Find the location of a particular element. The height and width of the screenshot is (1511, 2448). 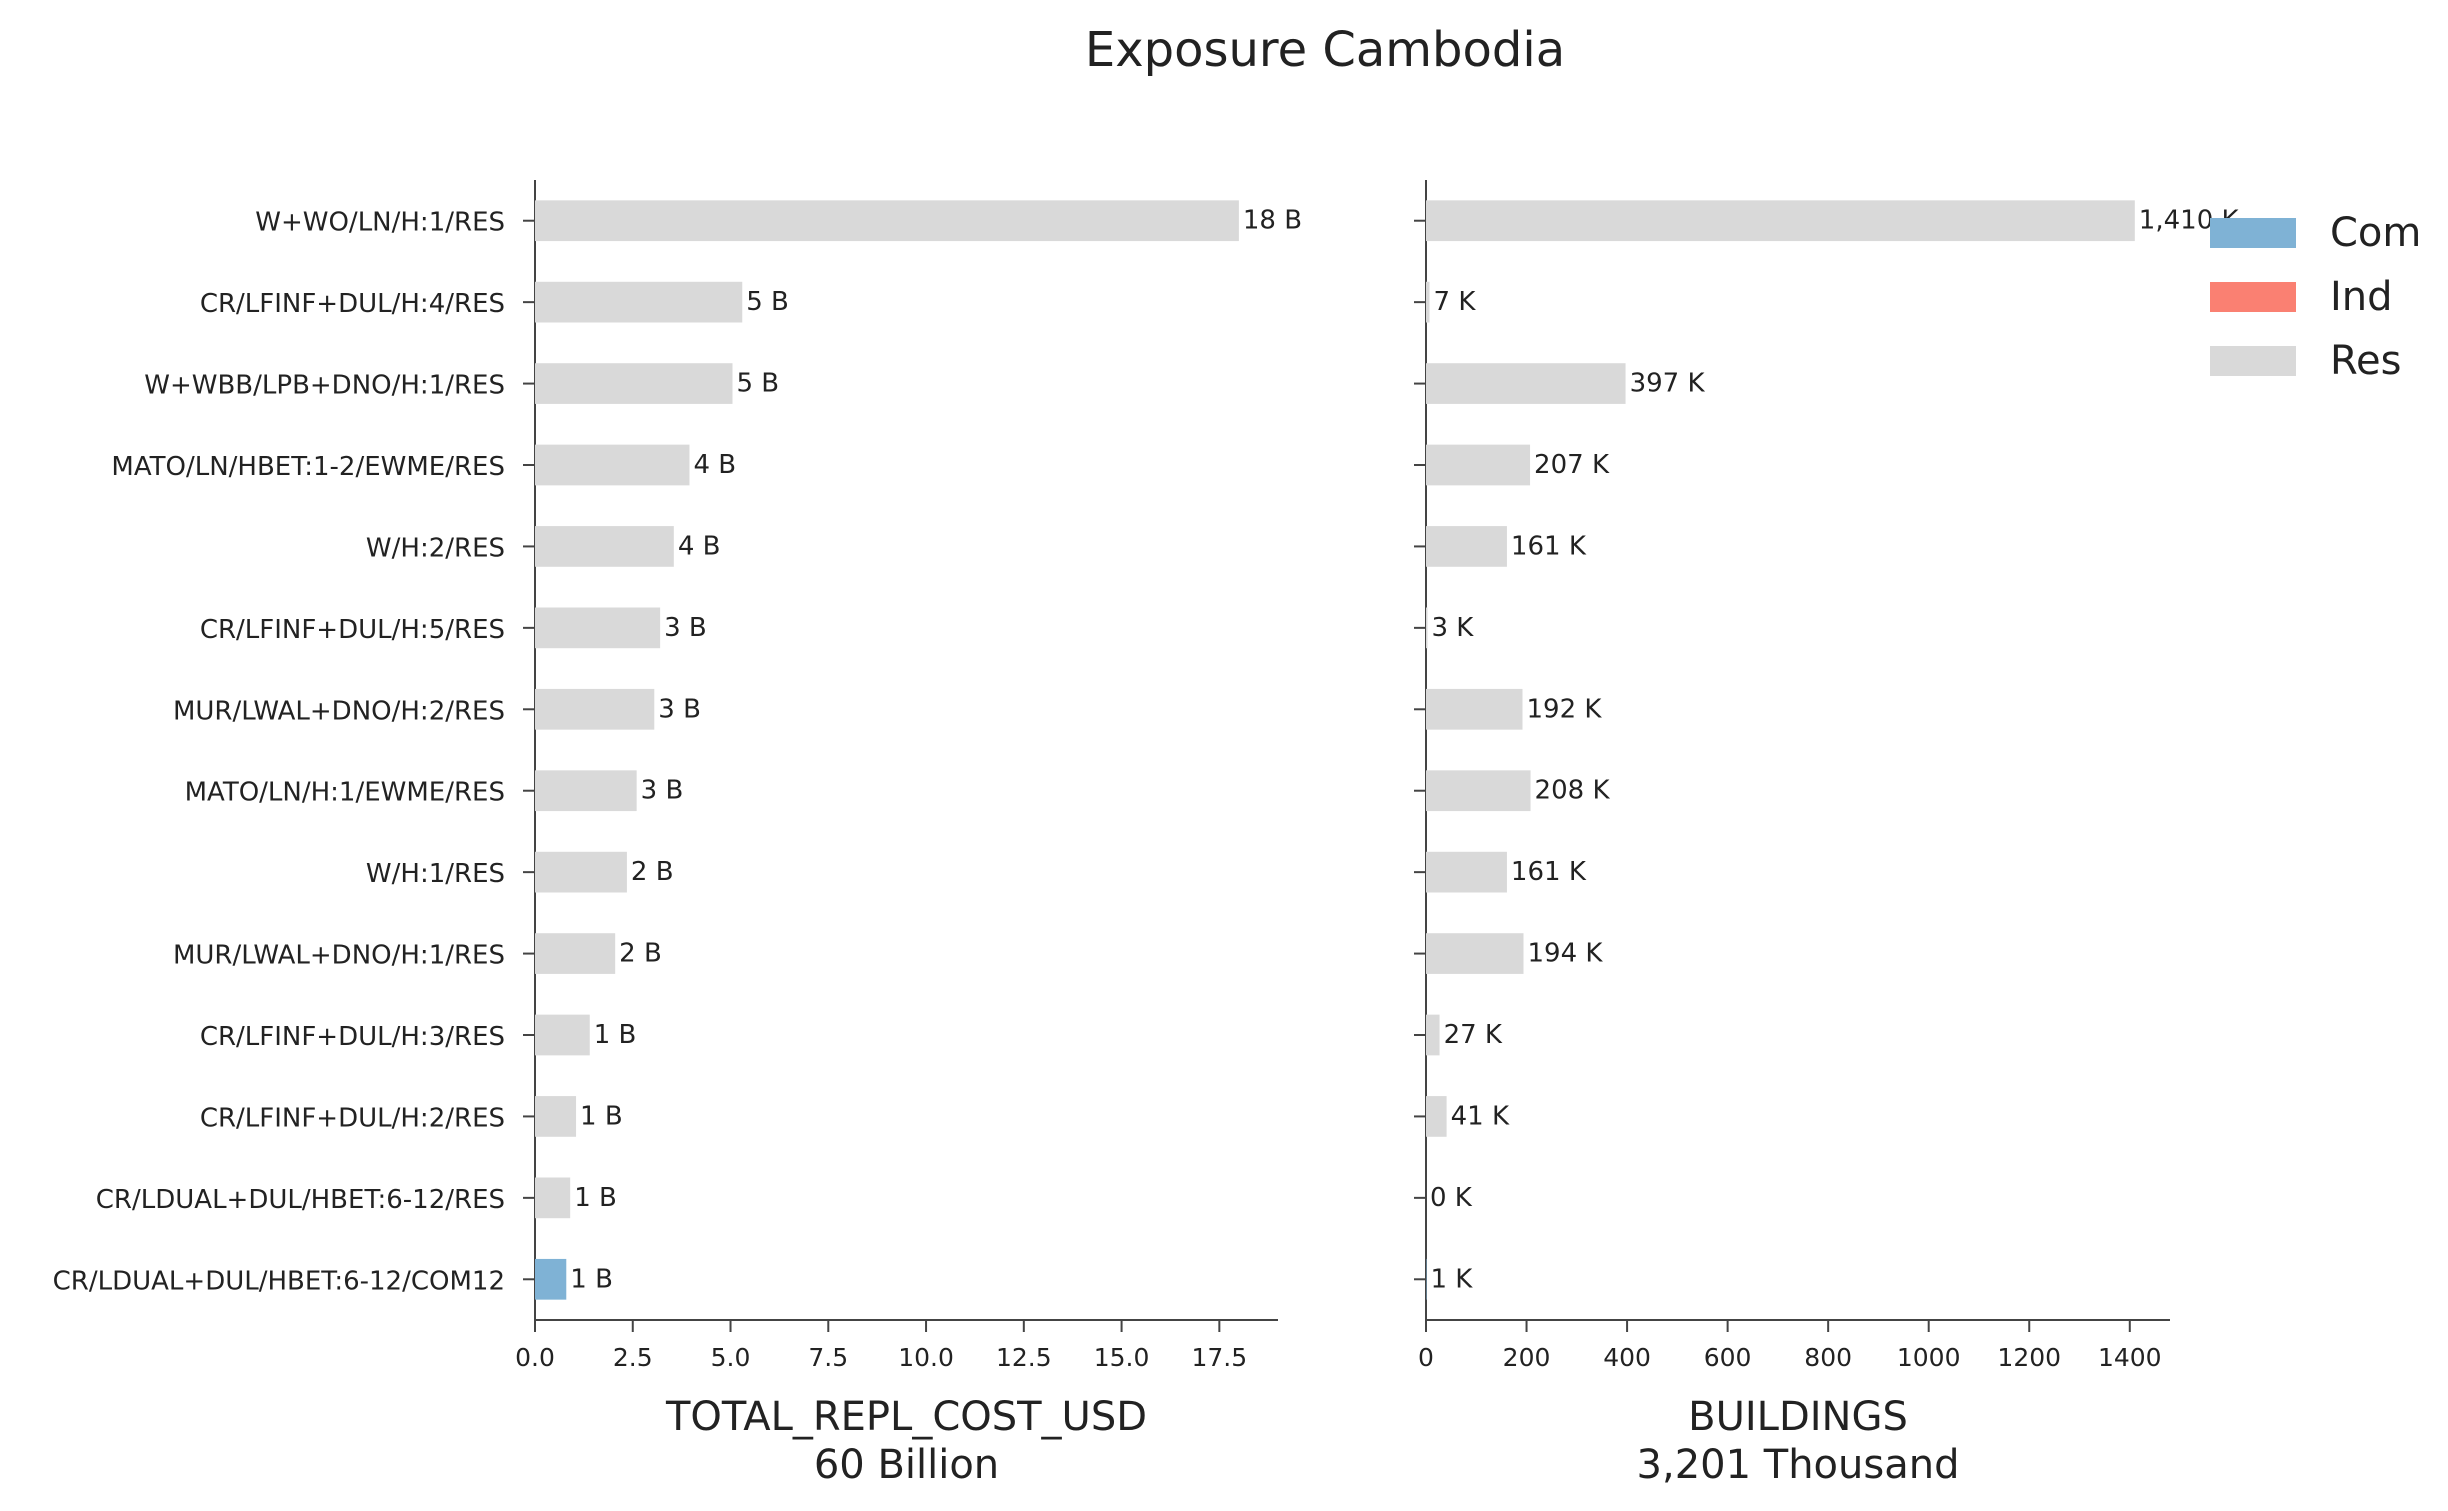

legend-label-com: Com is located at coordinates (2375, 233).